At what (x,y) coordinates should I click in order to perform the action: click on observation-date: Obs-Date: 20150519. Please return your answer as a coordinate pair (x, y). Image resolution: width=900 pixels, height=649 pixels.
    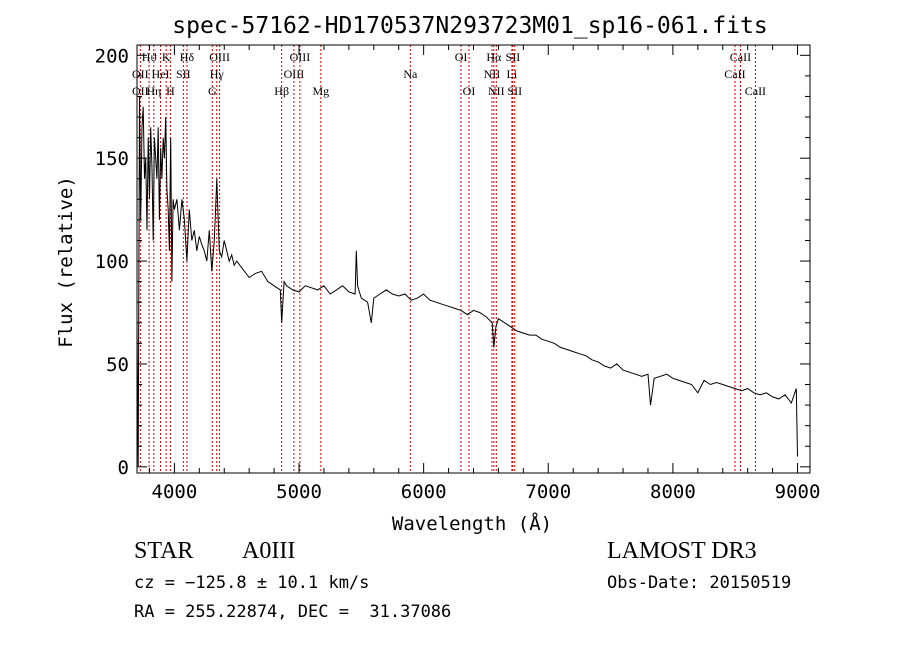
    Looking at the image, I should click on (699, 583).